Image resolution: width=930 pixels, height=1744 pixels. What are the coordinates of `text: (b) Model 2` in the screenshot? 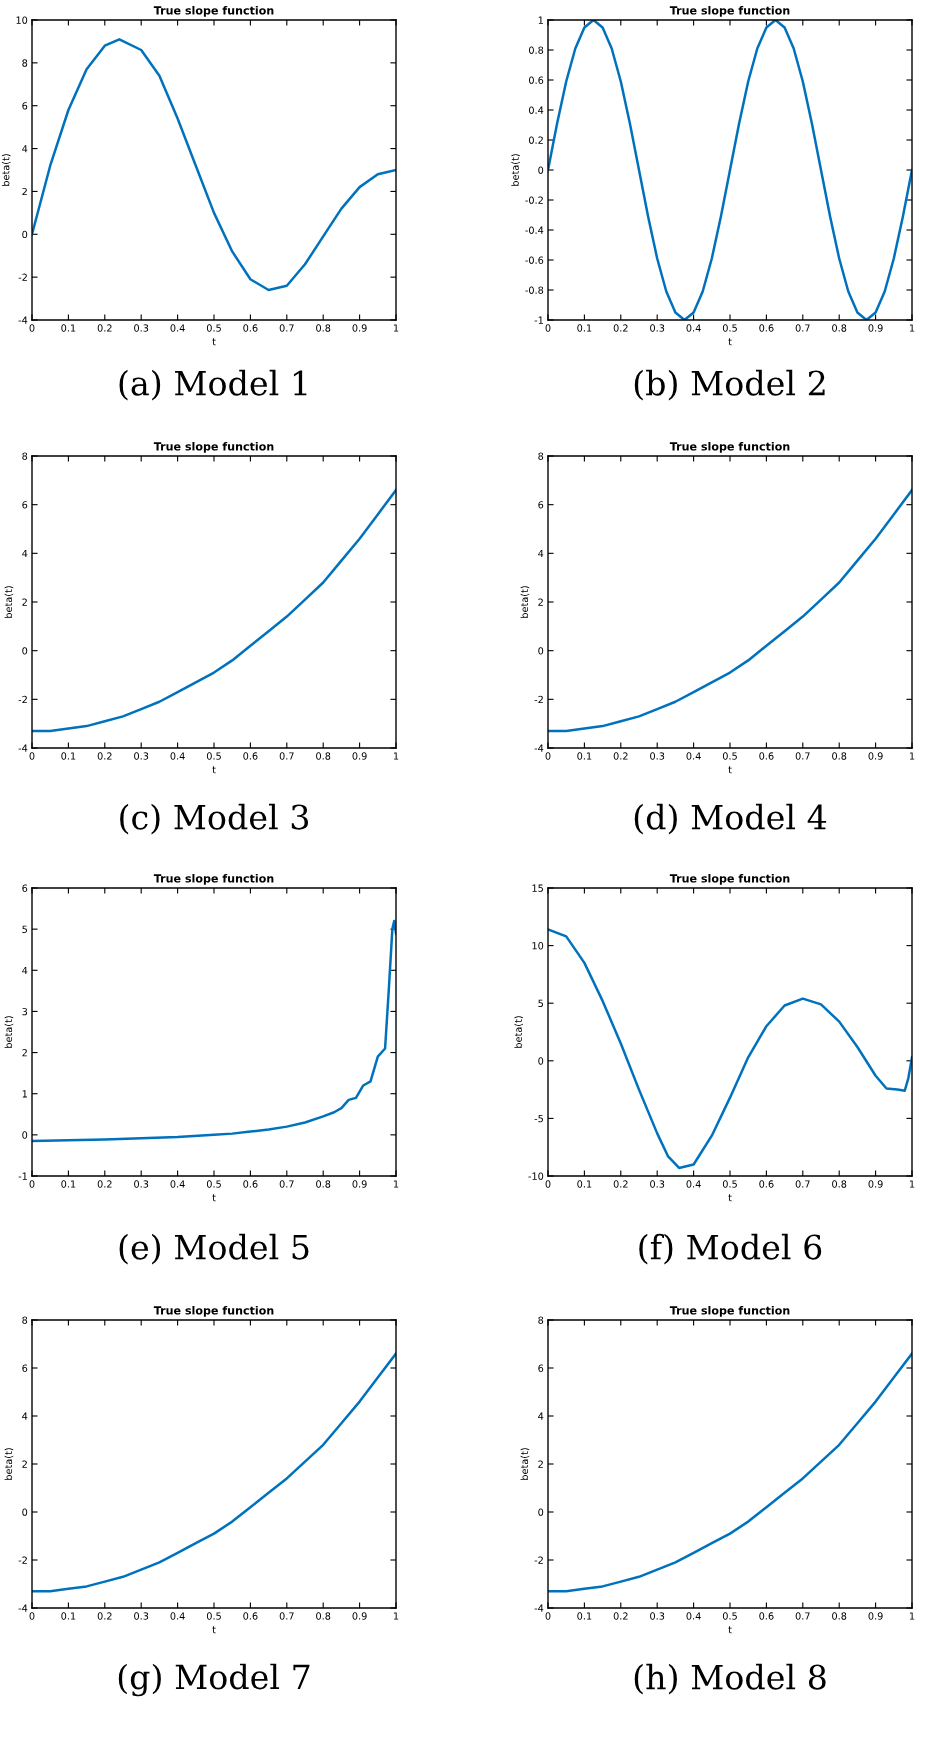 It's located at (729, 385).